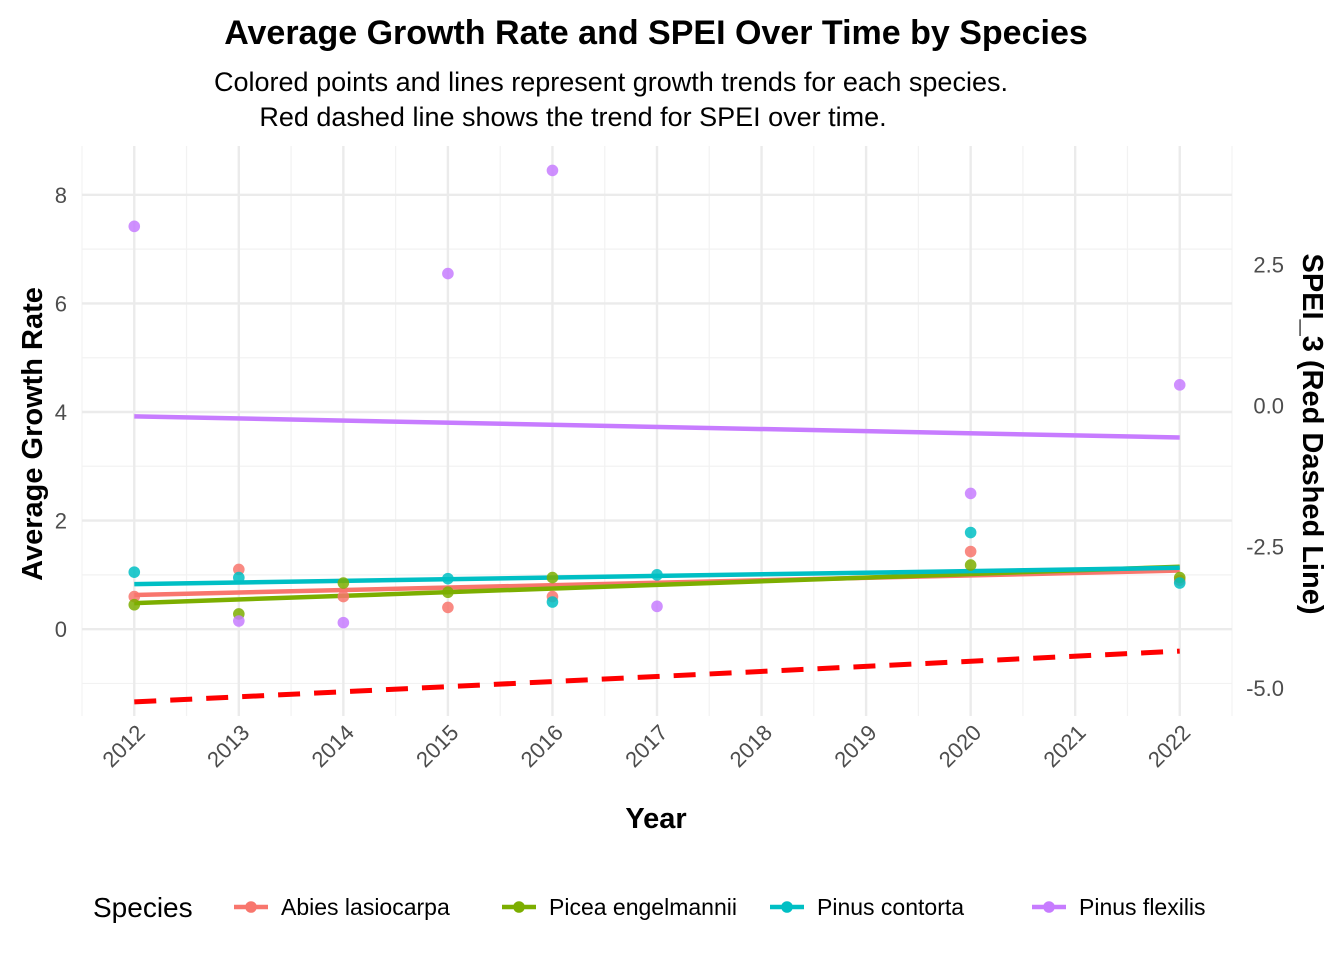 Image resolution: width=1344 pixels, height=960 pixels. Describe the element at coordinates (1064, 746) in the screenshot. I see `x-tick-label: 2021` at that location.